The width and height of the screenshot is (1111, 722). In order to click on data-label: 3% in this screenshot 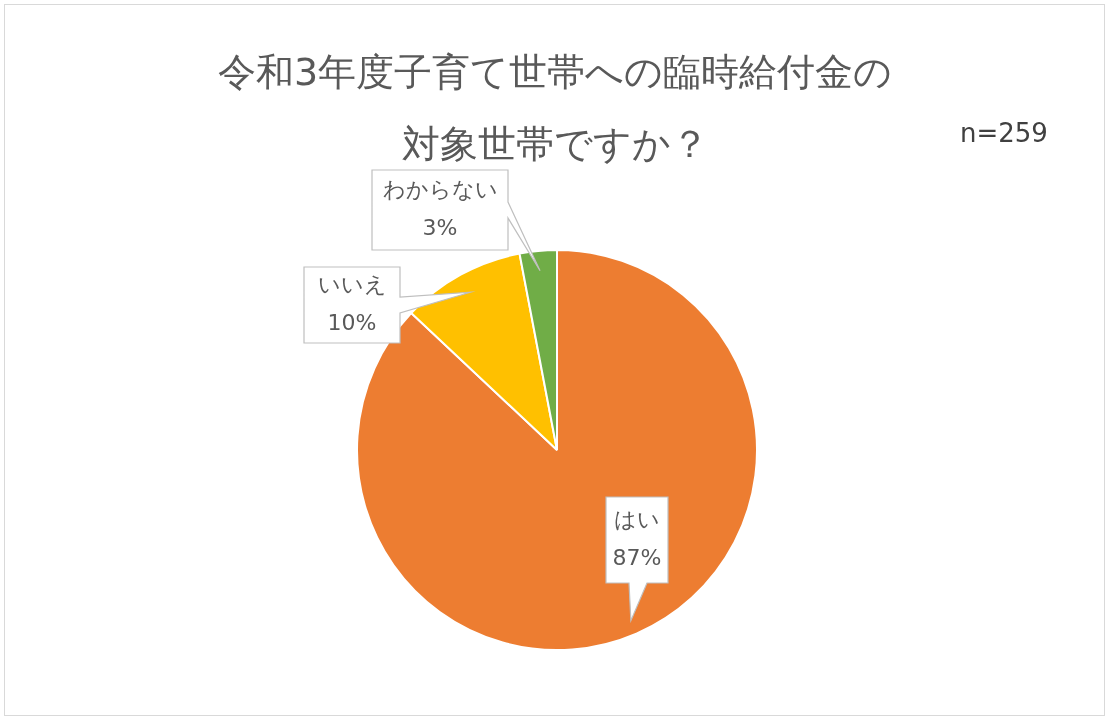, I will do `click(440, 227)`.